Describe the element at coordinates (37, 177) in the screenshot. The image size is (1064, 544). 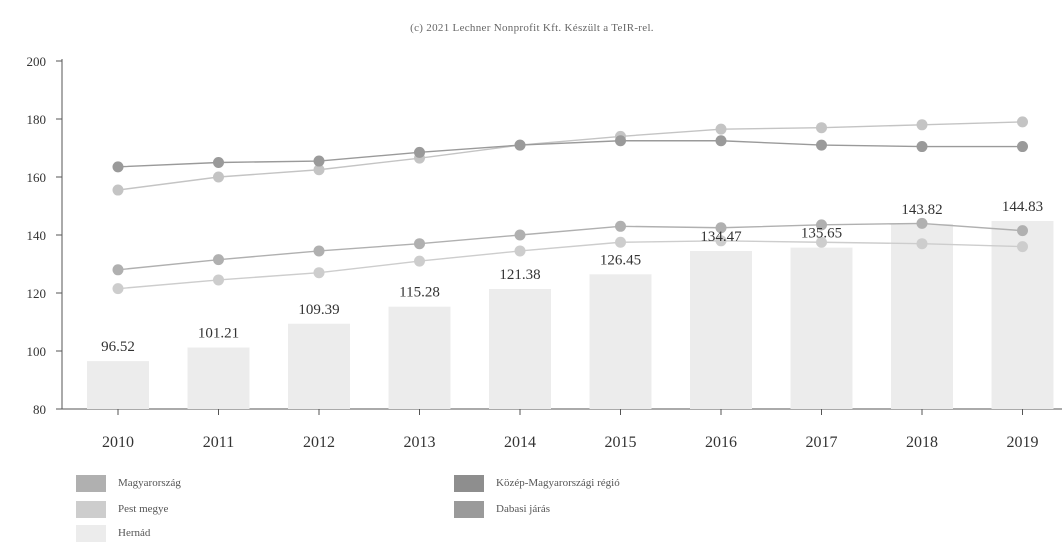
I see `y-tick-label: 160` at that location.